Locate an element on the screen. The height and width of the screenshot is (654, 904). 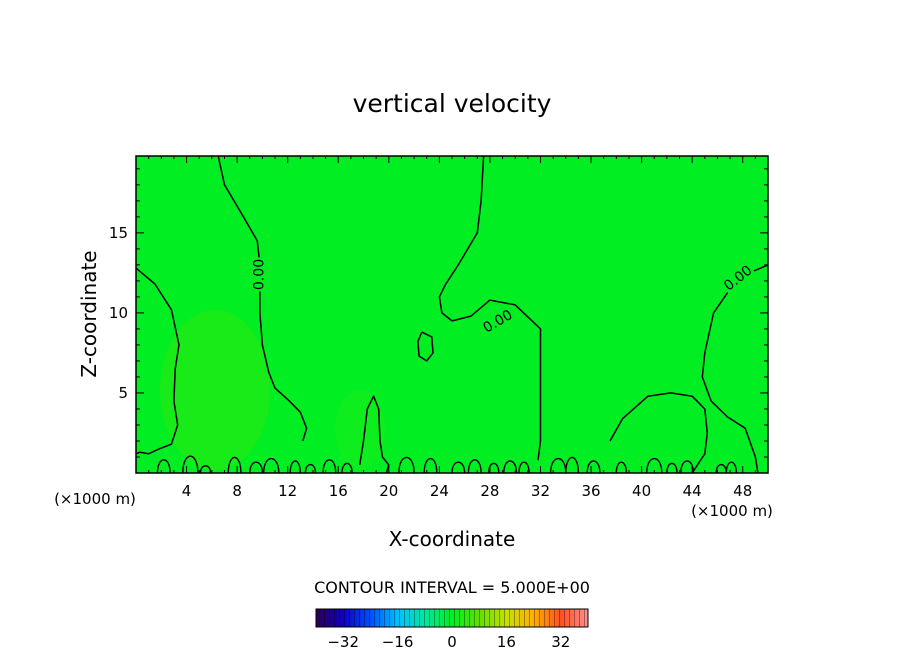
contour-label: 0.00 is located at coordinates (260, 274).